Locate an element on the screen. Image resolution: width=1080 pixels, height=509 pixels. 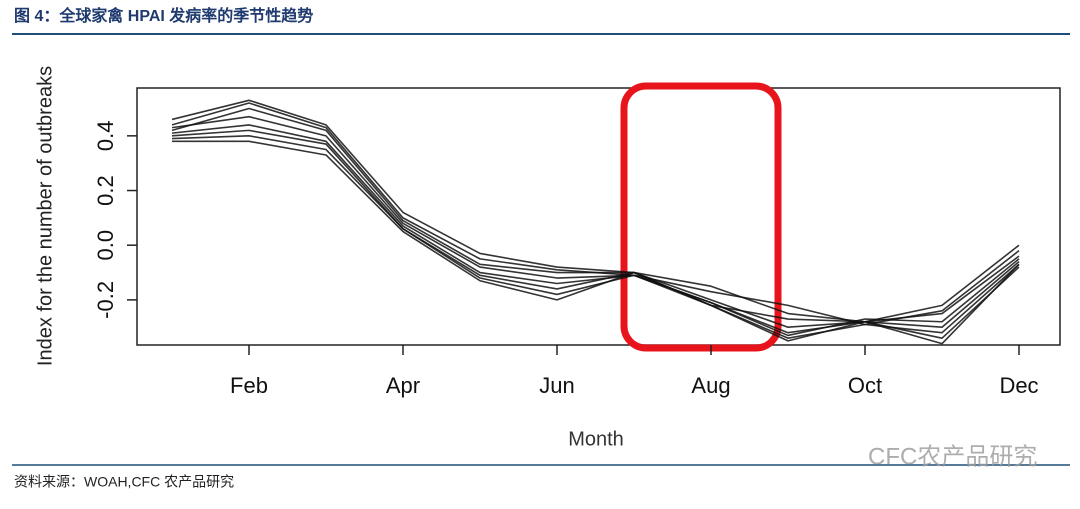
x-tick-label: Jun is located at coordinates (556, 385).